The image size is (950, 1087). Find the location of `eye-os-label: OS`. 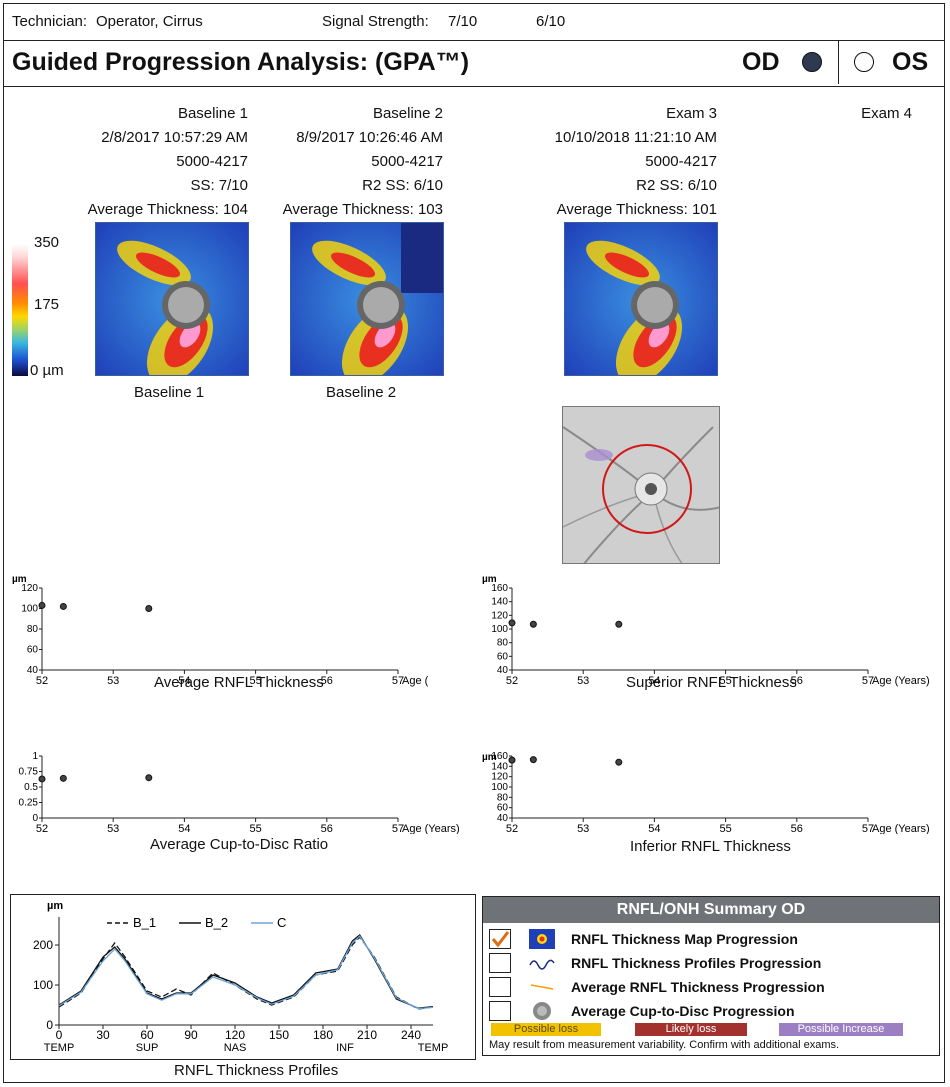

eye-os-label: OS is located at coordinates (910, 62).